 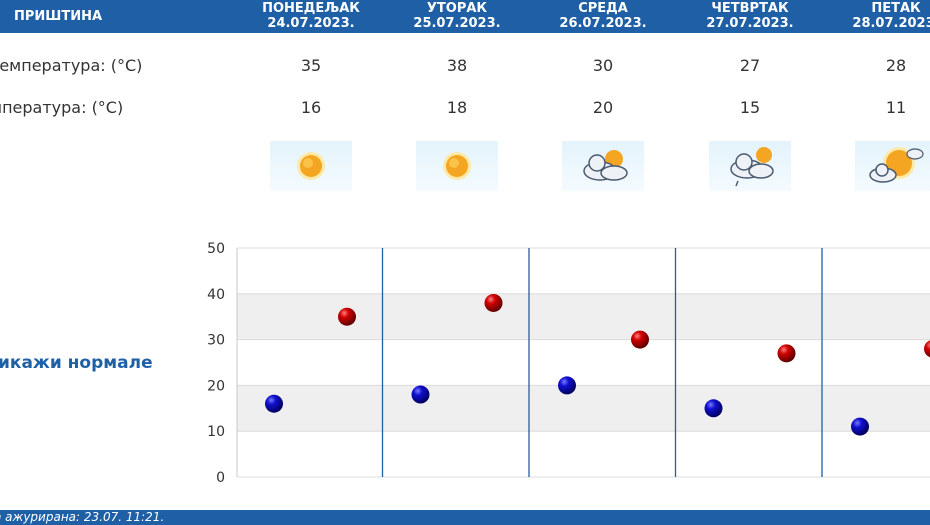 What do you see at coordinates (457, 107) in the screenshot?
I see `min-temp-value: 18` at bounding box center [457, 107].